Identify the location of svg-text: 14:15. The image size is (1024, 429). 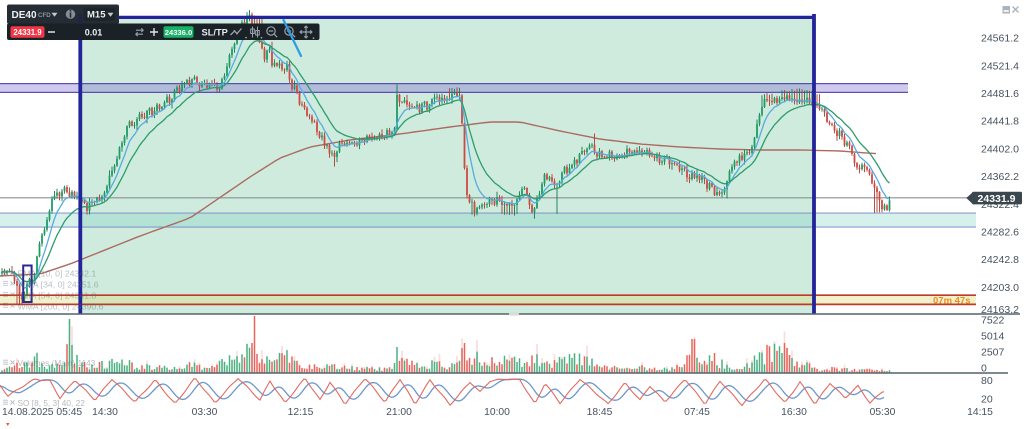
(980, 412).